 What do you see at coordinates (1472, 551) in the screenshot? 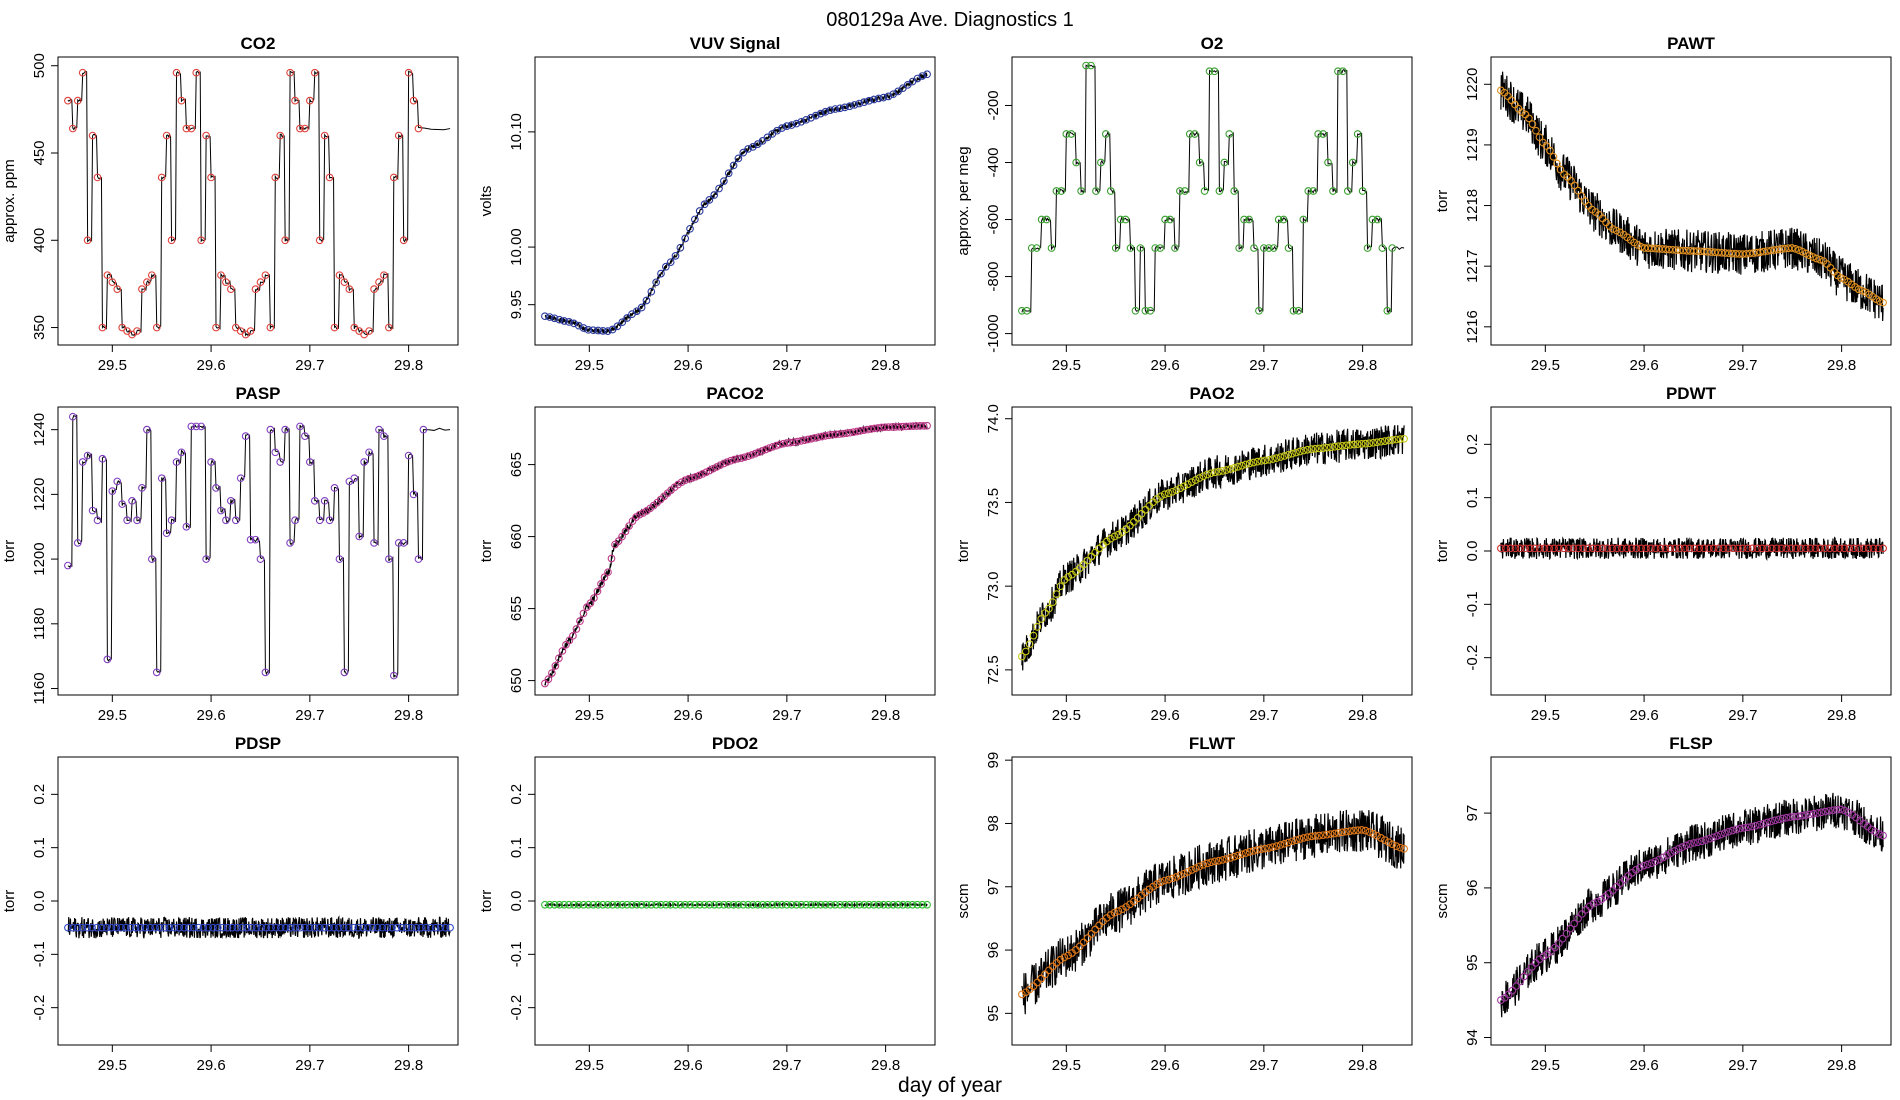
I see `y-tick-label: 0.0` at bounding box center [1472, 551].